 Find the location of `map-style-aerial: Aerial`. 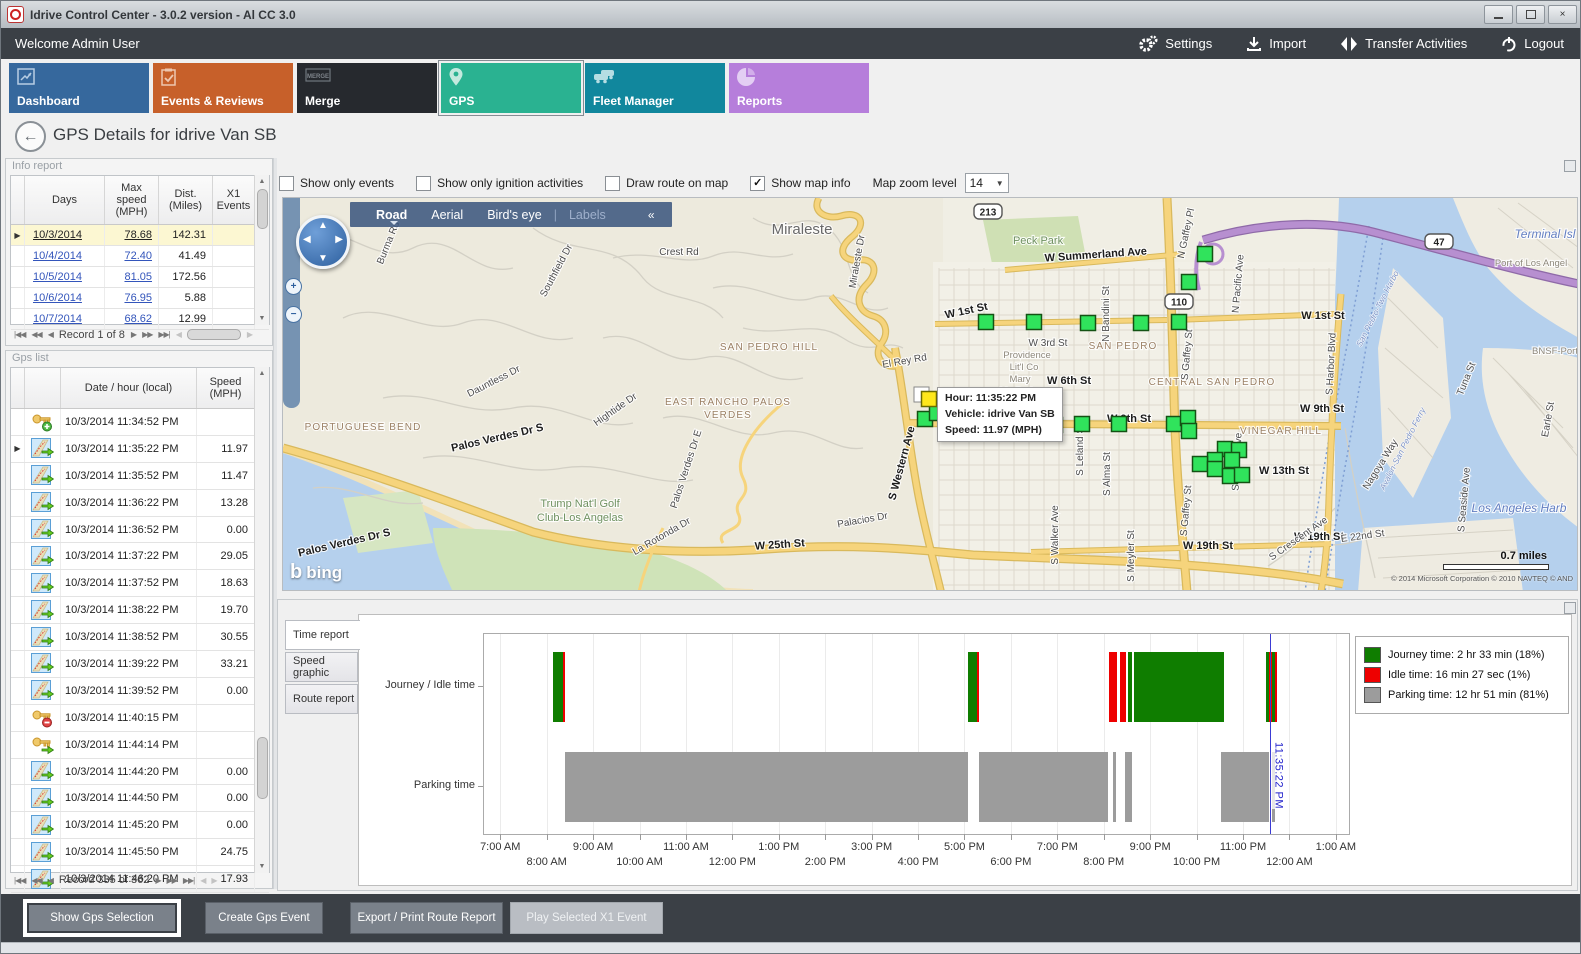

map-style-aerial: Aerial is located at coordinates (447, 214).